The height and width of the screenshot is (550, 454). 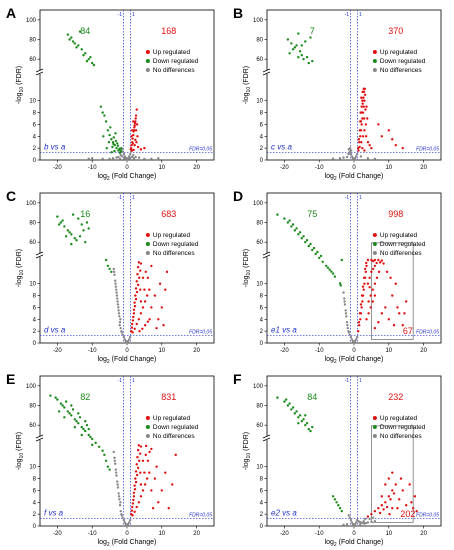 I want to click on up-regulated-count: 232, so click(x=395, y=397).